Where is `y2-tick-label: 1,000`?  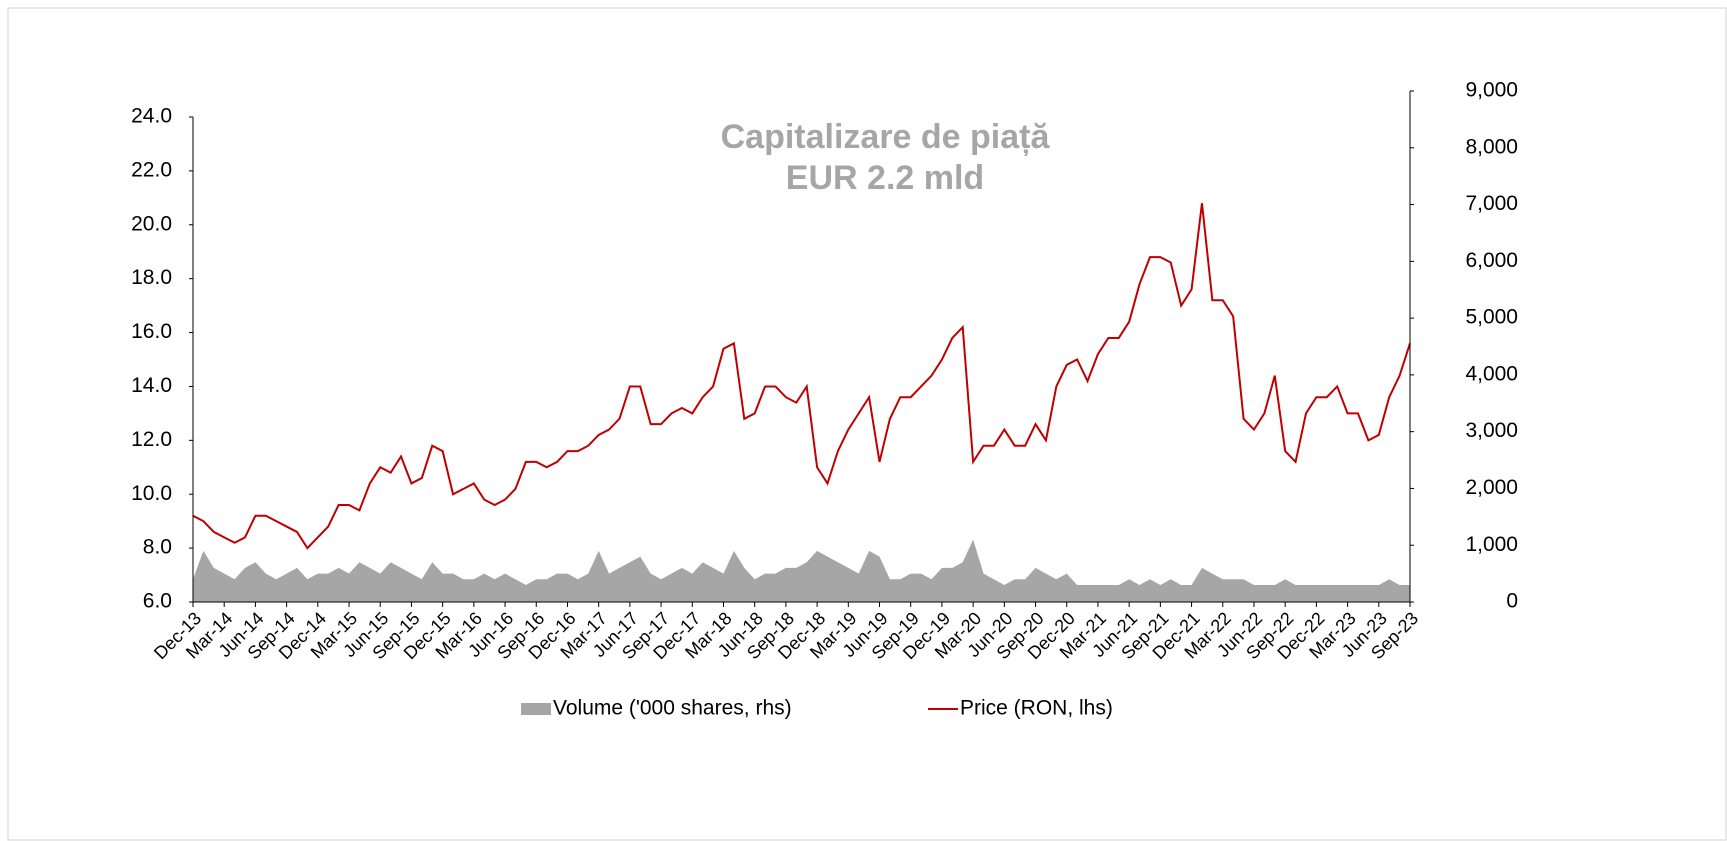 y2-tick-label: 1,000 is located at coordinates (1491, 544).